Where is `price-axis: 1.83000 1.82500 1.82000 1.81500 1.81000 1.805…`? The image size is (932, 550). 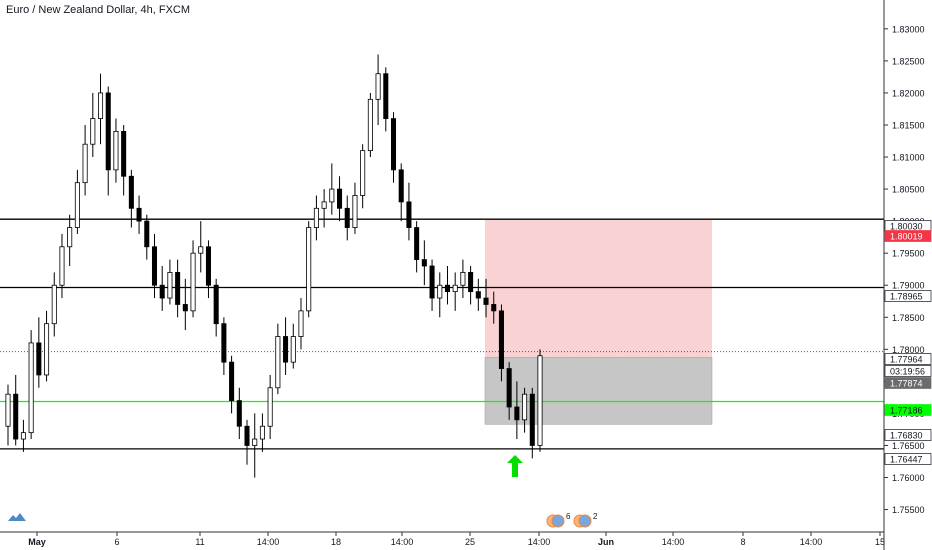 price-axis: 1.83000 1.82500 1.82000 1.81500 1.81000 1.805… is located at coordinates (904, 275).